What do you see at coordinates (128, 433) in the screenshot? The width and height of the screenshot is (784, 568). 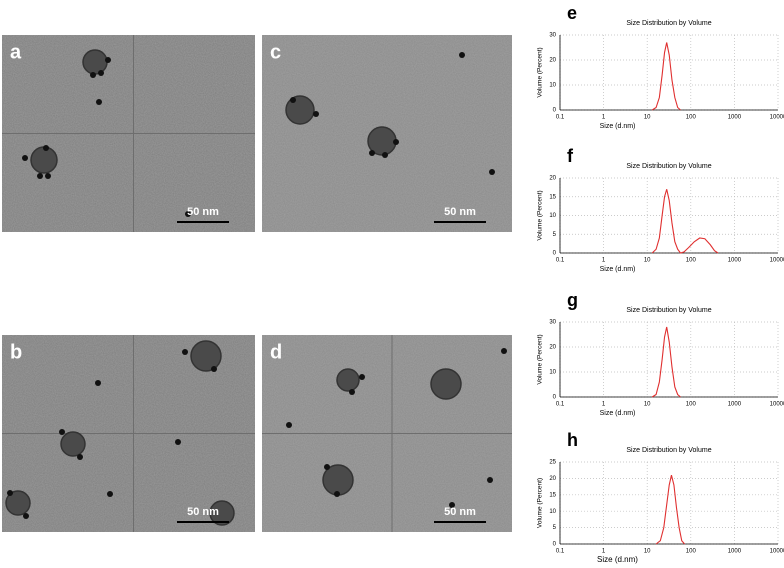 I see `tem-image: b 50 nm` at bounding box center [128, 433].